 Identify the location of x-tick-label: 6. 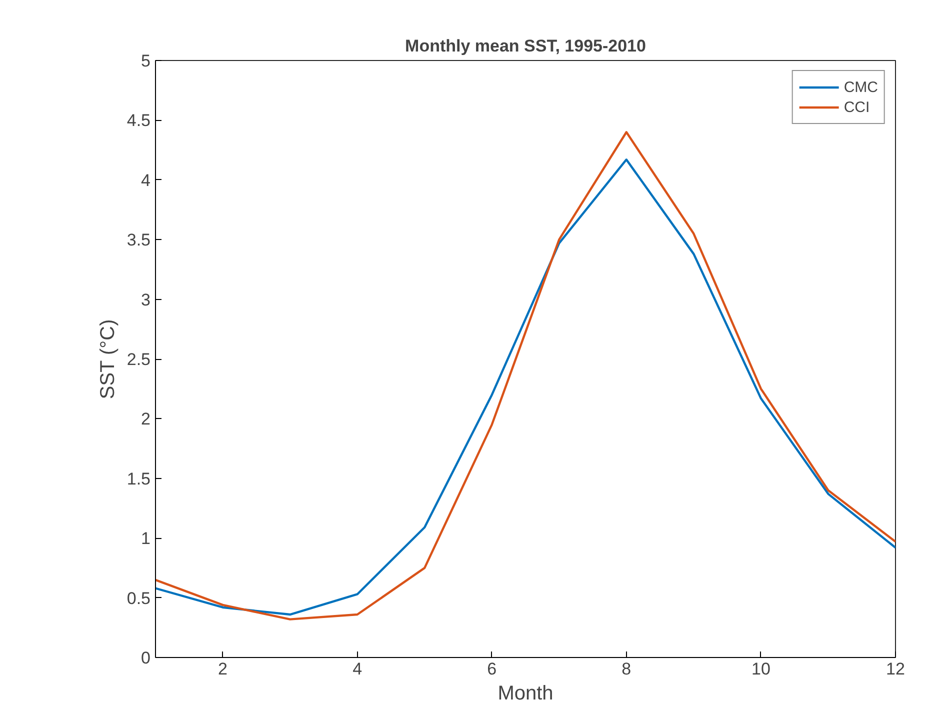
(492, 669).